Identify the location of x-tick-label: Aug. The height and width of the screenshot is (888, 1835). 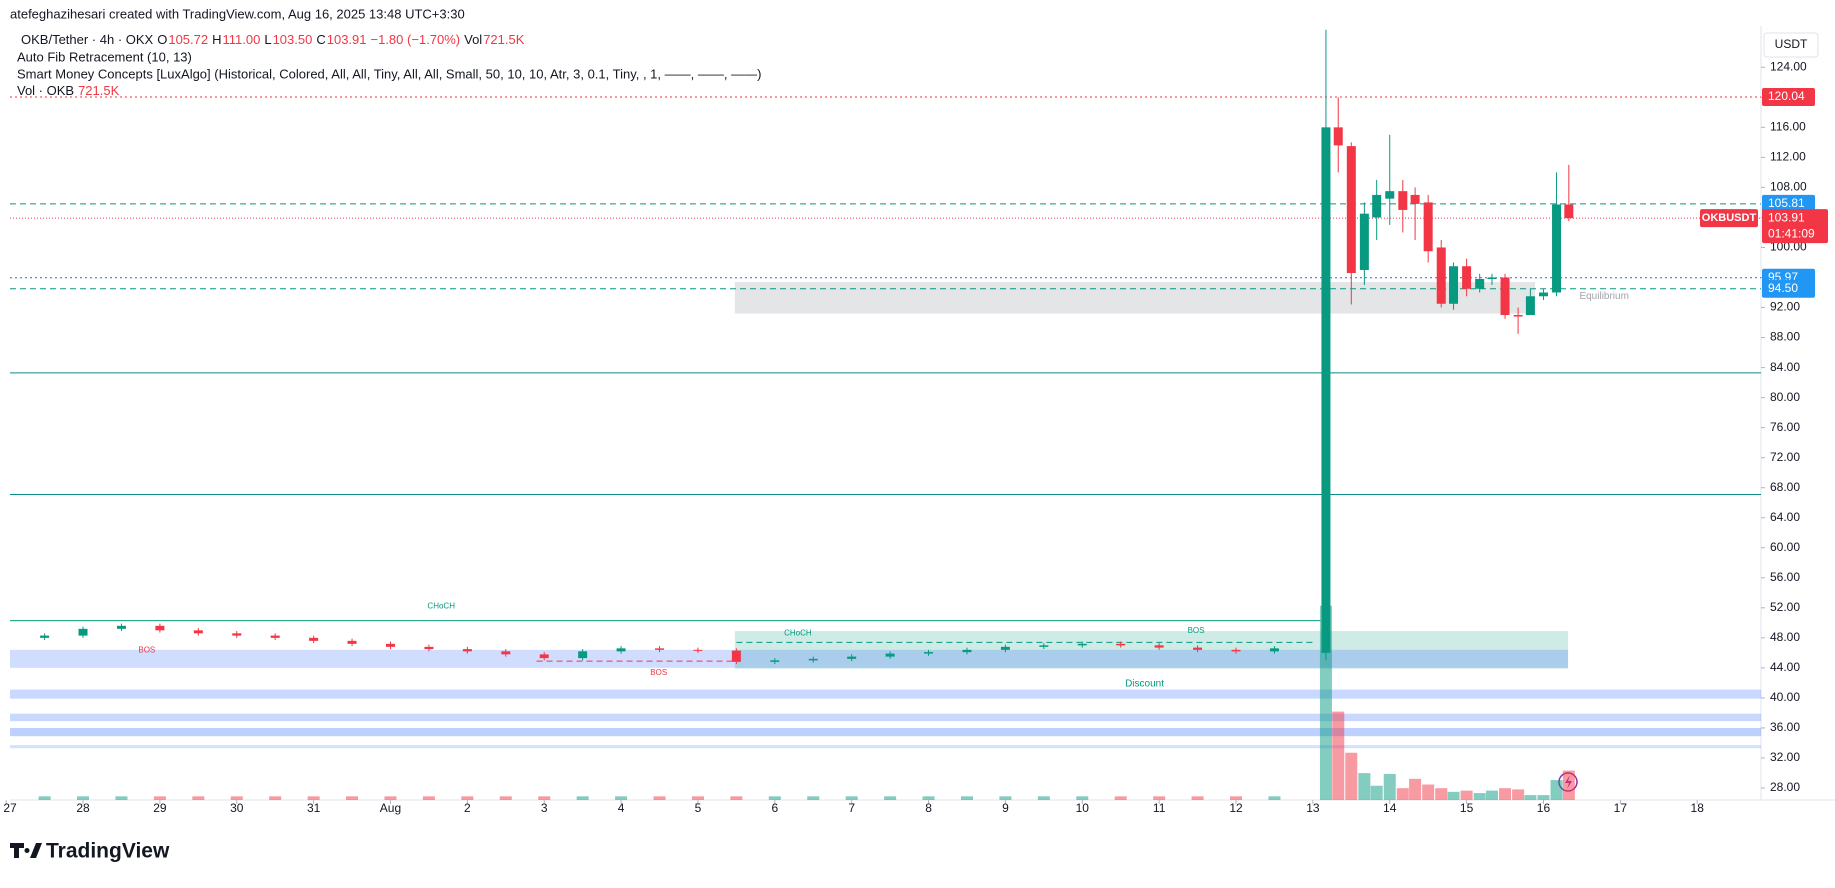
(390, 808).